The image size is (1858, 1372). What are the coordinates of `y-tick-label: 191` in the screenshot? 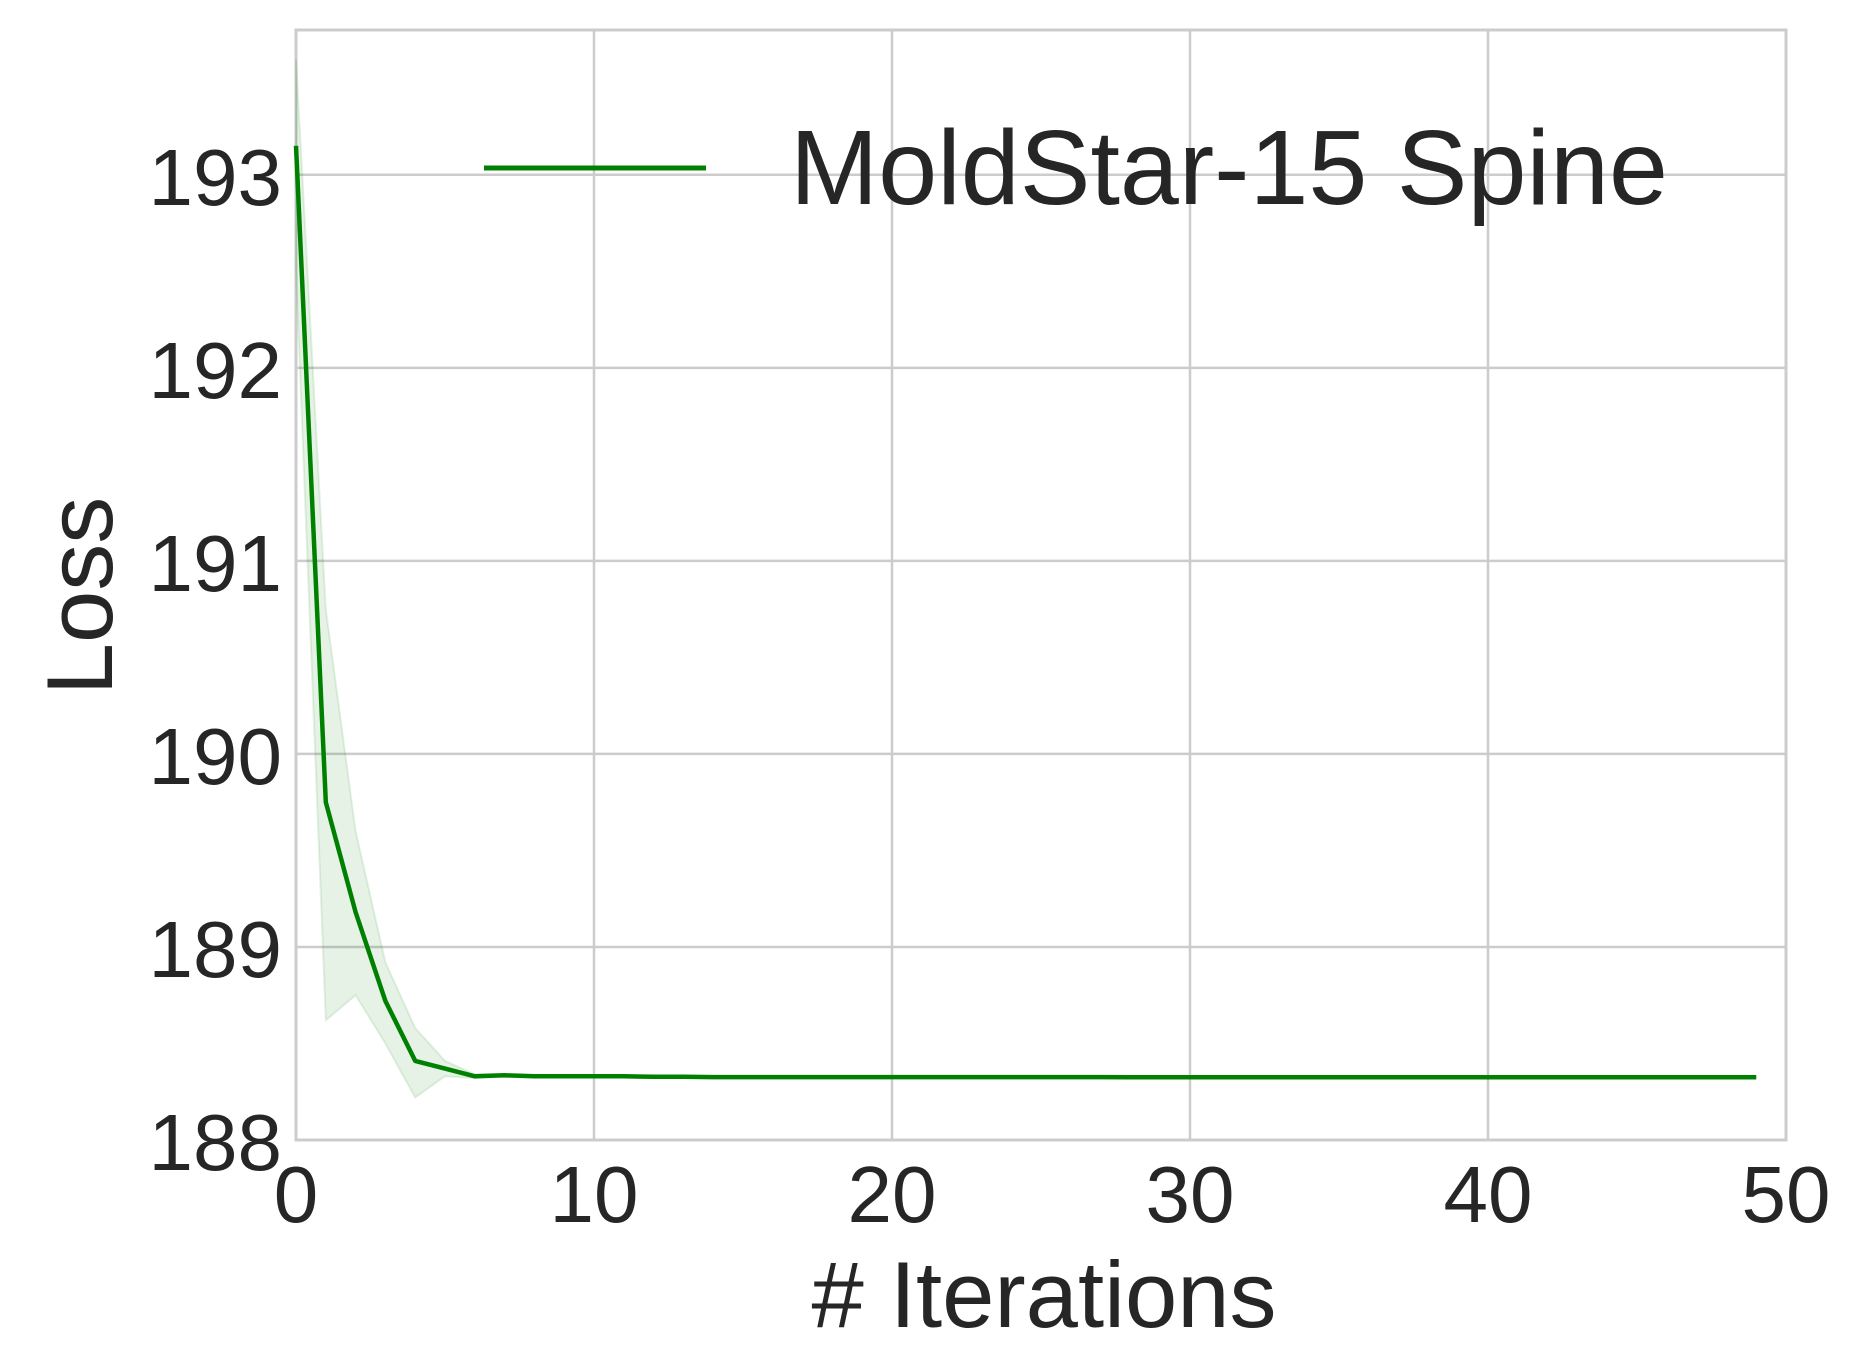 It's located at (215, 563).